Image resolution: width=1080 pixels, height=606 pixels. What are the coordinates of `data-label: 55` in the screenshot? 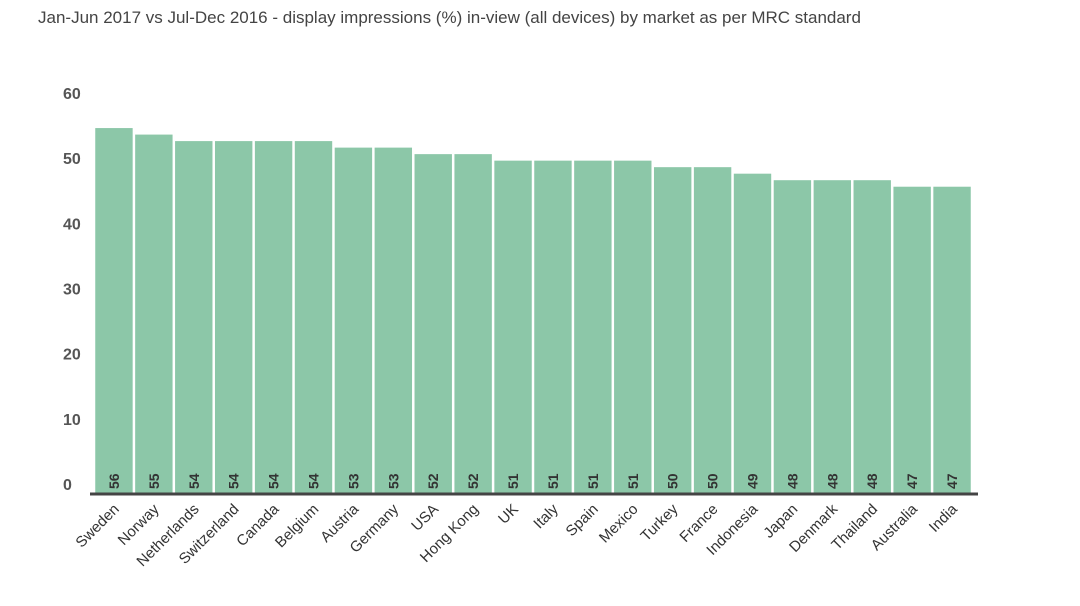 It's located at (154, 481).